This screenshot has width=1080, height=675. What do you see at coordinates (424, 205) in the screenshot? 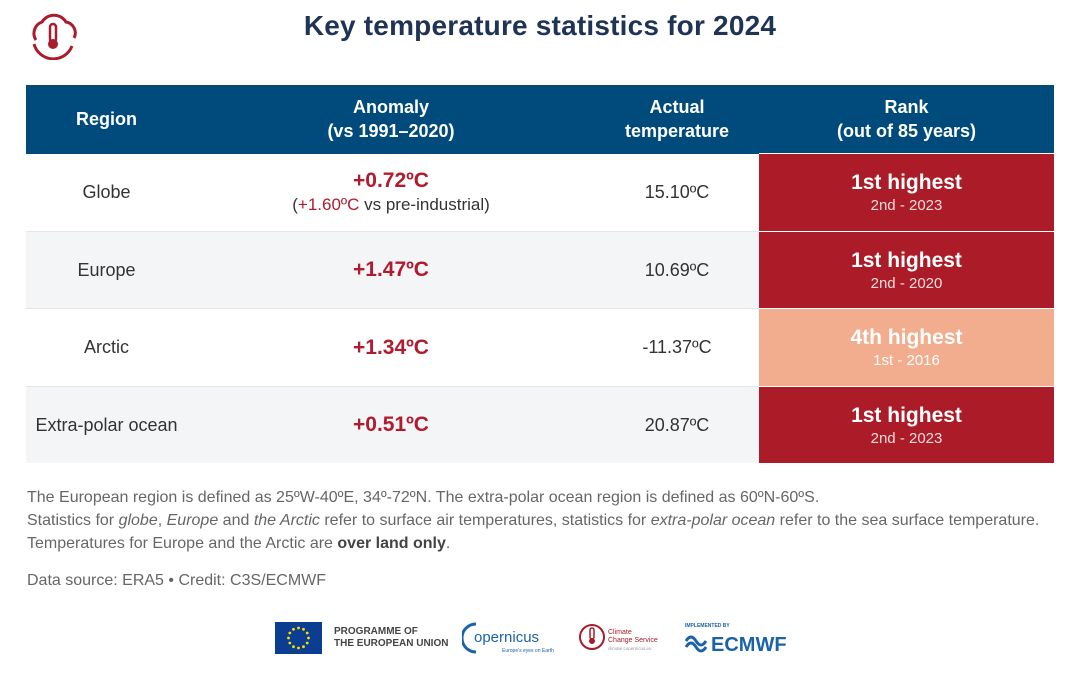
I see `preindustrial-label: vs pre-industrial)` at bounding box center [424, 205].